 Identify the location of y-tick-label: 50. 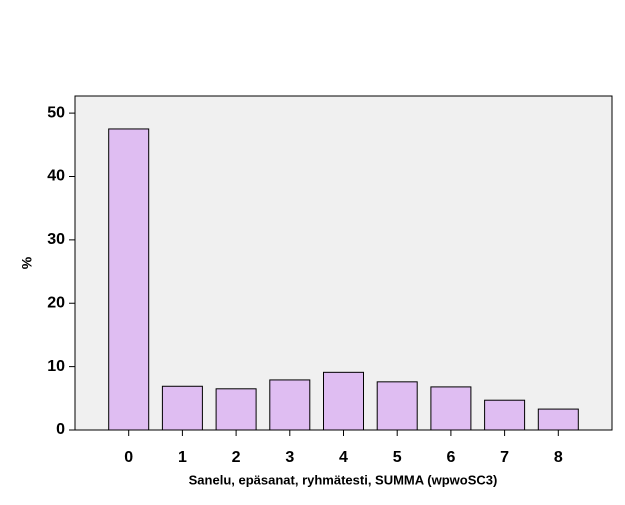
(56, 112).